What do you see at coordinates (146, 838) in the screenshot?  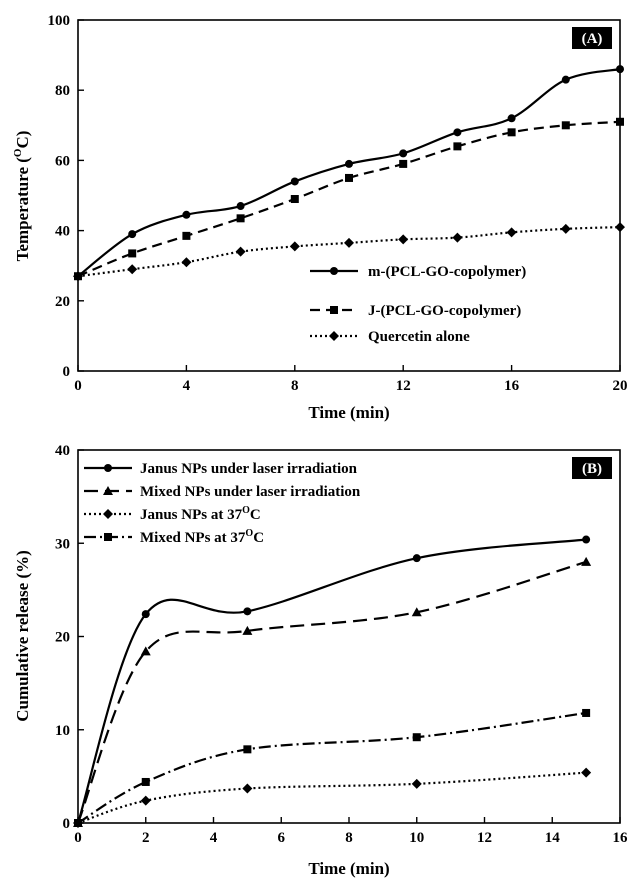 I see `panel-b-x-tick-label-1: 2` at bounding box center [146, 838].